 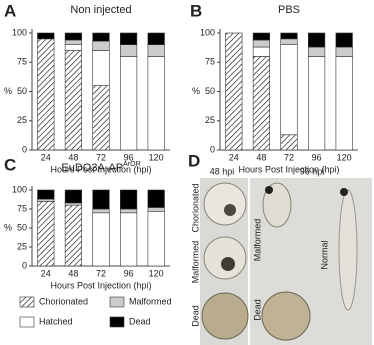 I want to click on chart-title: EuDO3A-APArOR, so click(x=100, y=167).